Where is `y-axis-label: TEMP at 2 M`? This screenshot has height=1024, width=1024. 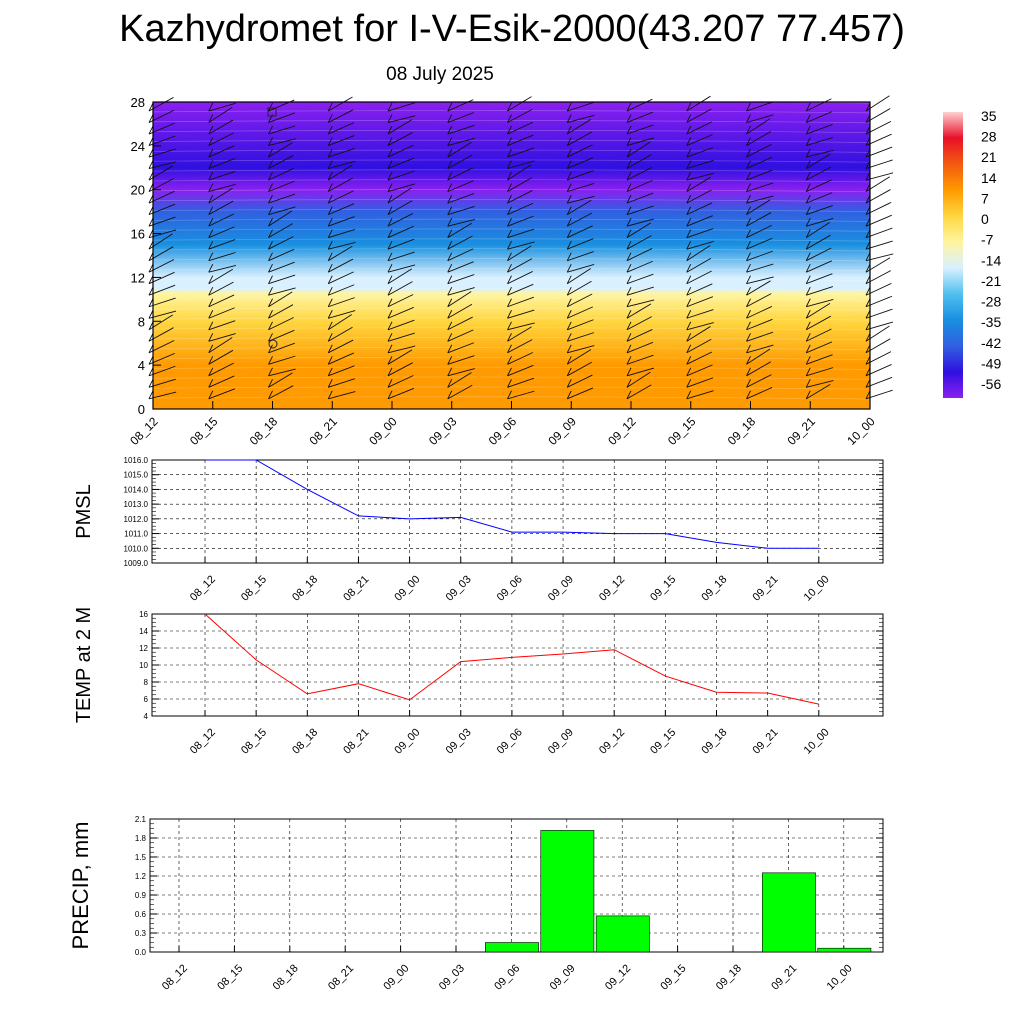 y-axis-label: TEMP at 2 M is located at coordinates (84, 665).